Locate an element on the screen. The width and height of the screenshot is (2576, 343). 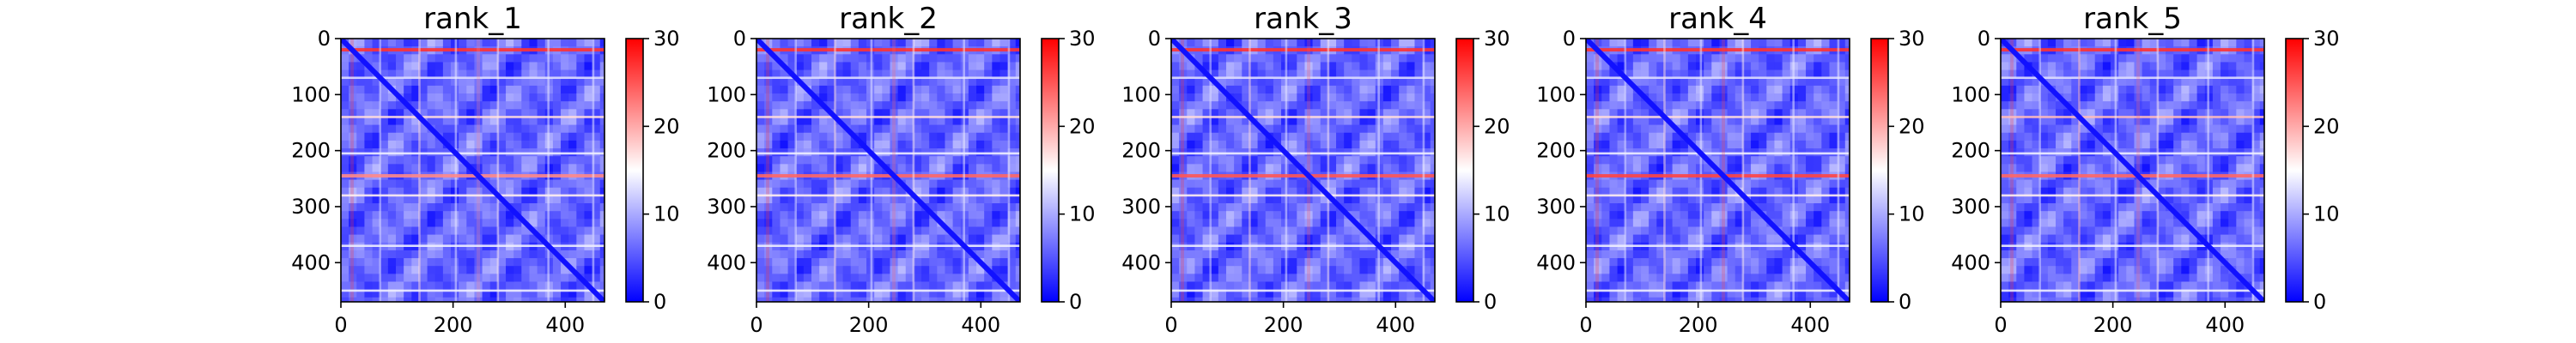
heatmap-band-col is located at coordinates (479, 171).